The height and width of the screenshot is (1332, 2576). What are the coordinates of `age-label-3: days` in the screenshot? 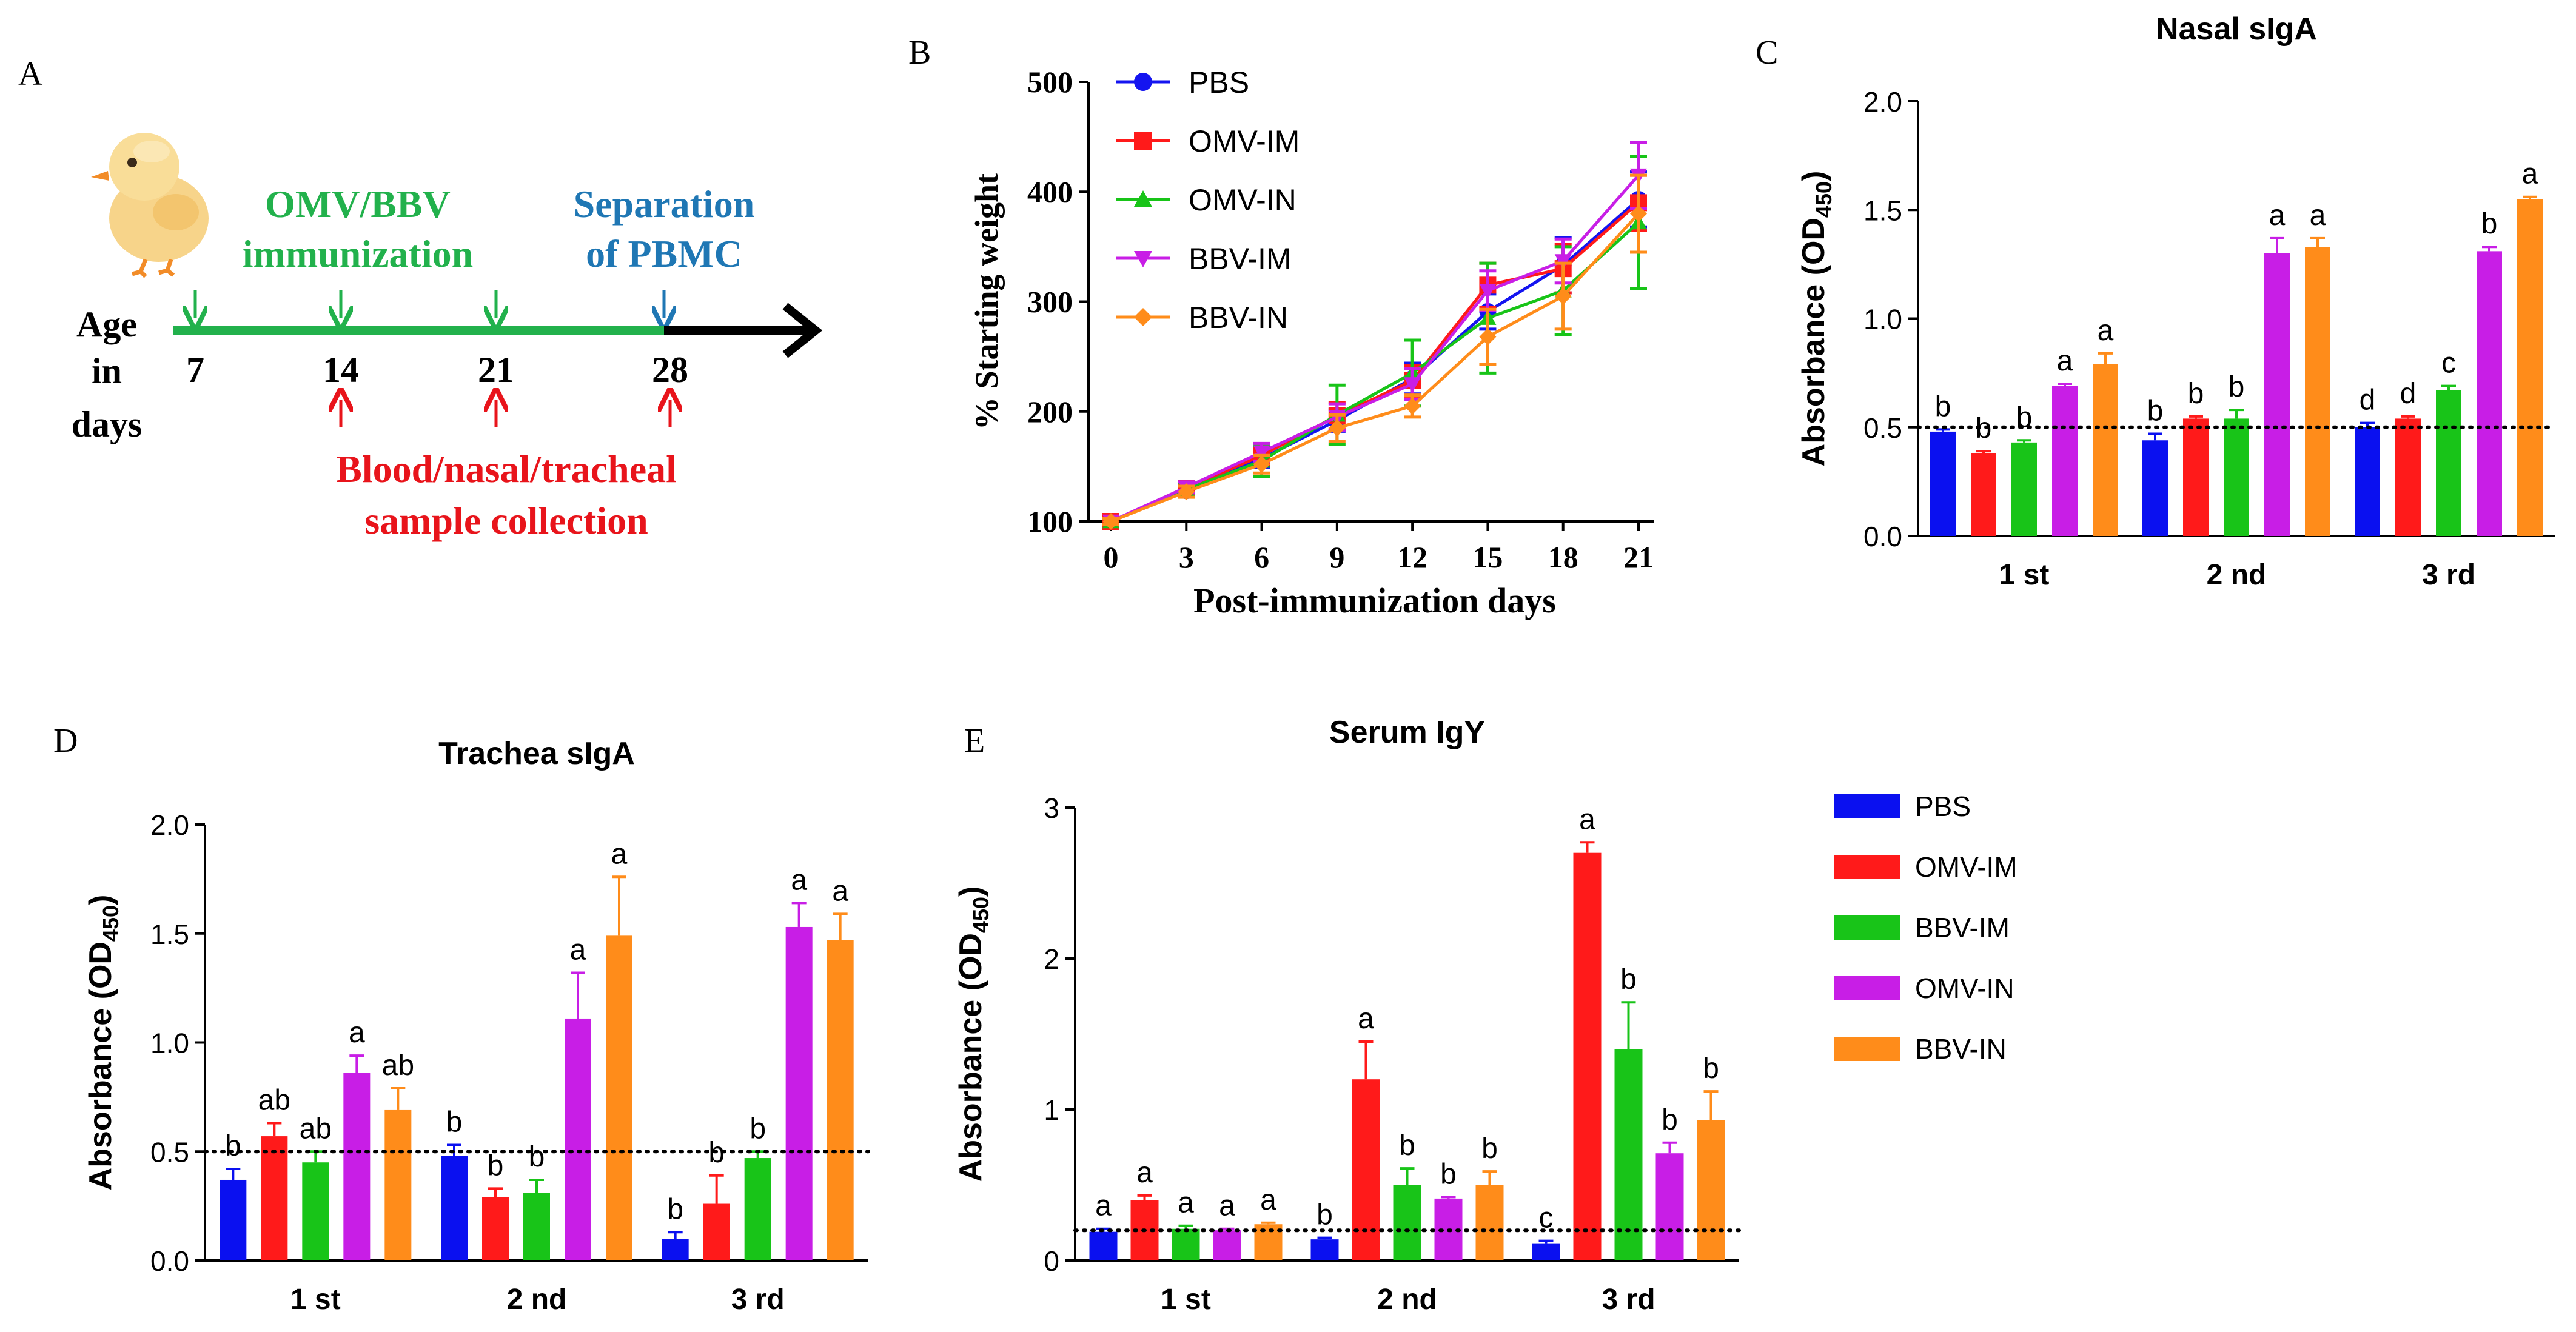 It's located at (107, 424).